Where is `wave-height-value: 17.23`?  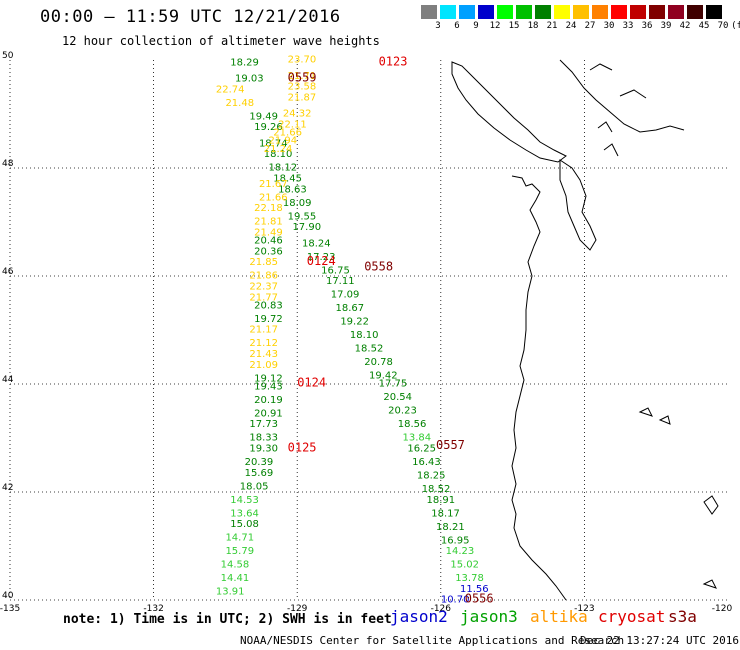
wave-height-value: 17.23 is located at coordinates (321, 257).